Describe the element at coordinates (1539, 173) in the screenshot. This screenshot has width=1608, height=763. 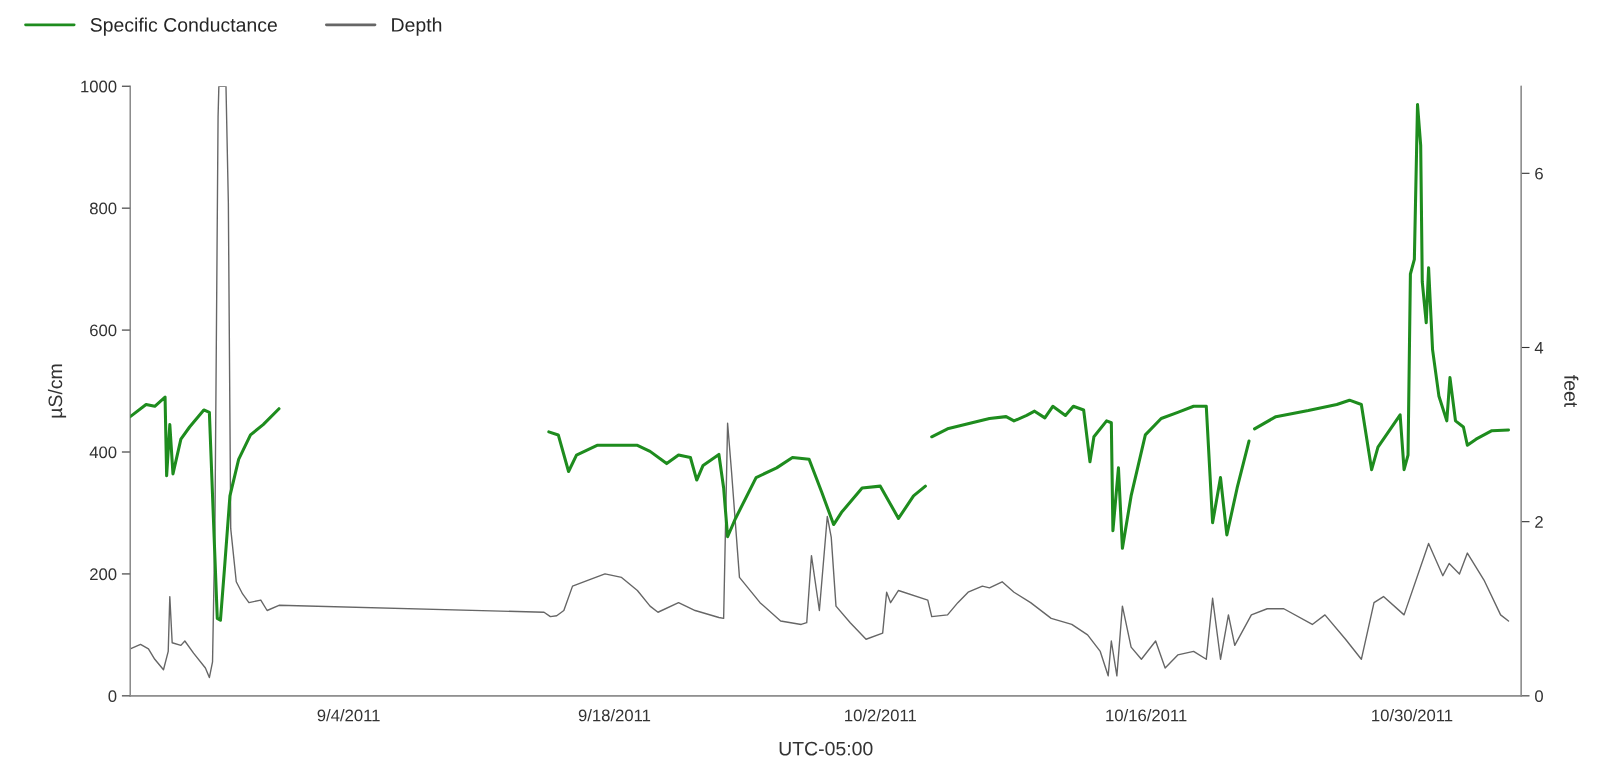
I see `y2-tick-label: 6` at that location.